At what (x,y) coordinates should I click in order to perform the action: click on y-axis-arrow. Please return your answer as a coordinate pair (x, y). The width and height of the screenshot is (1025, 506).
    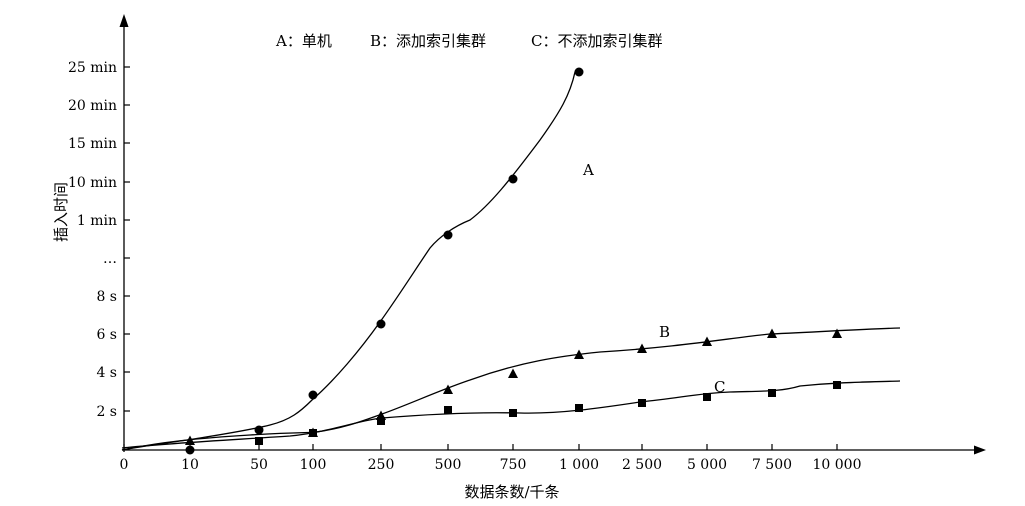
    Looking at the image, I should click on (124, 20).